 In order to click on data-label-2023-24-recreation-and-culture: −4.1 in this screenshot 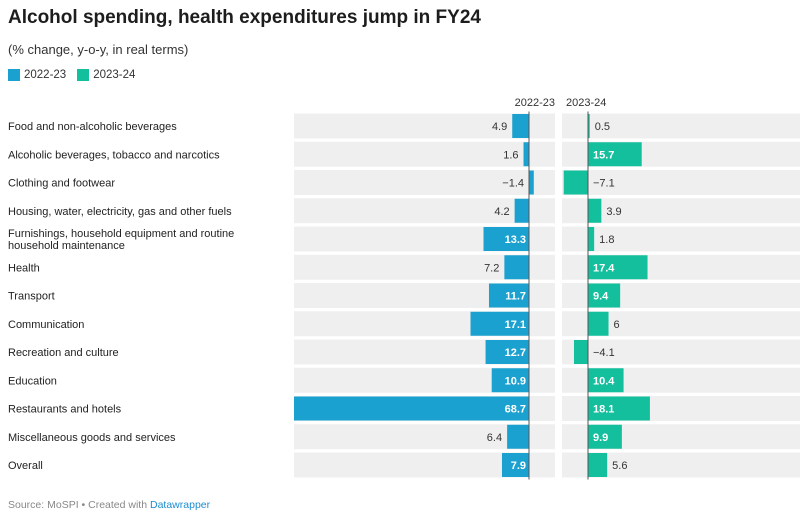, I will do `click(604, 353)`.